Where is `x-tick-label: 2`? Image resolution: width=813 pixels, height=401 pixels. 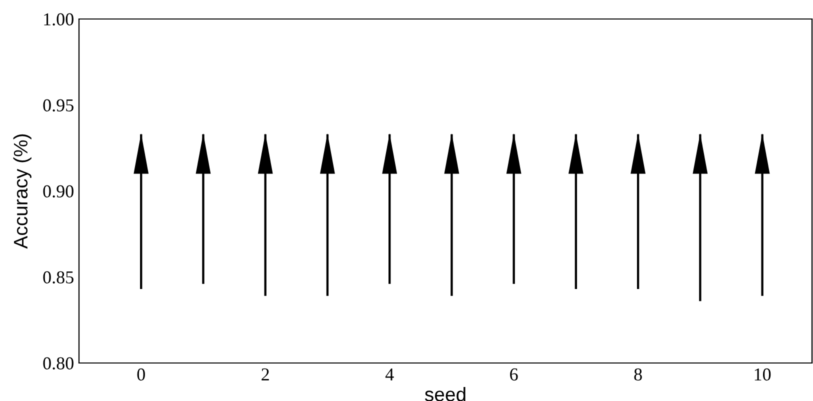 x-tick-label: 2 is located at coordinates (265, 374).